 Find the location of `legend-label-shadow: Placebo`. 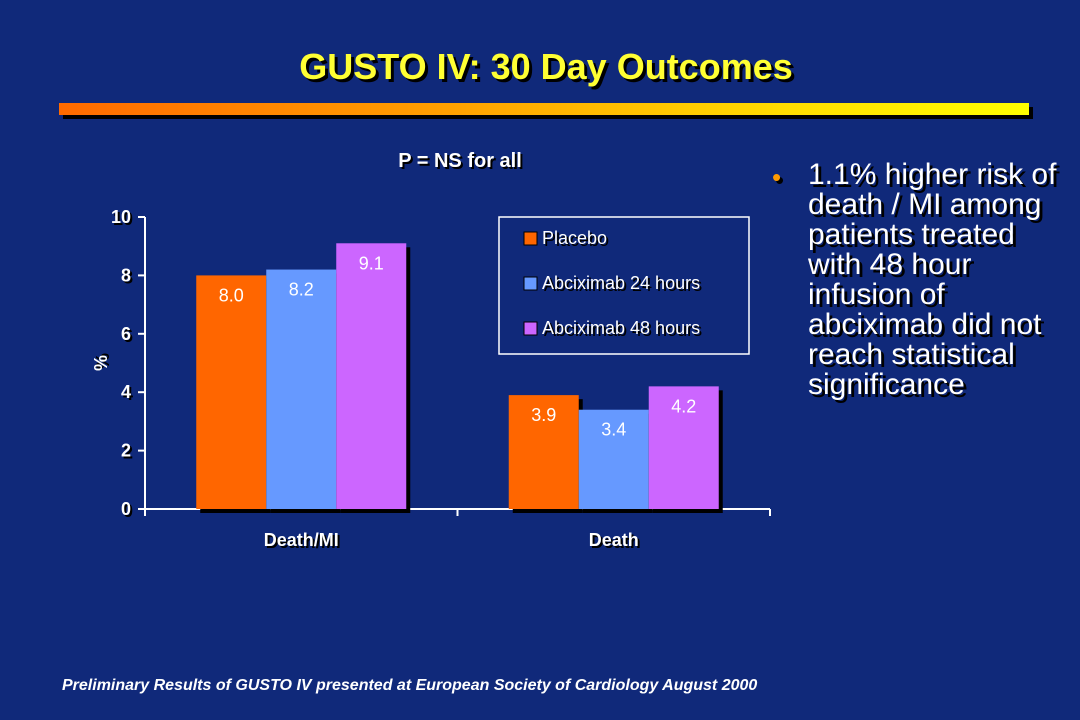

legend-label-shadow: Placebo is located at coordinates (576, 240).